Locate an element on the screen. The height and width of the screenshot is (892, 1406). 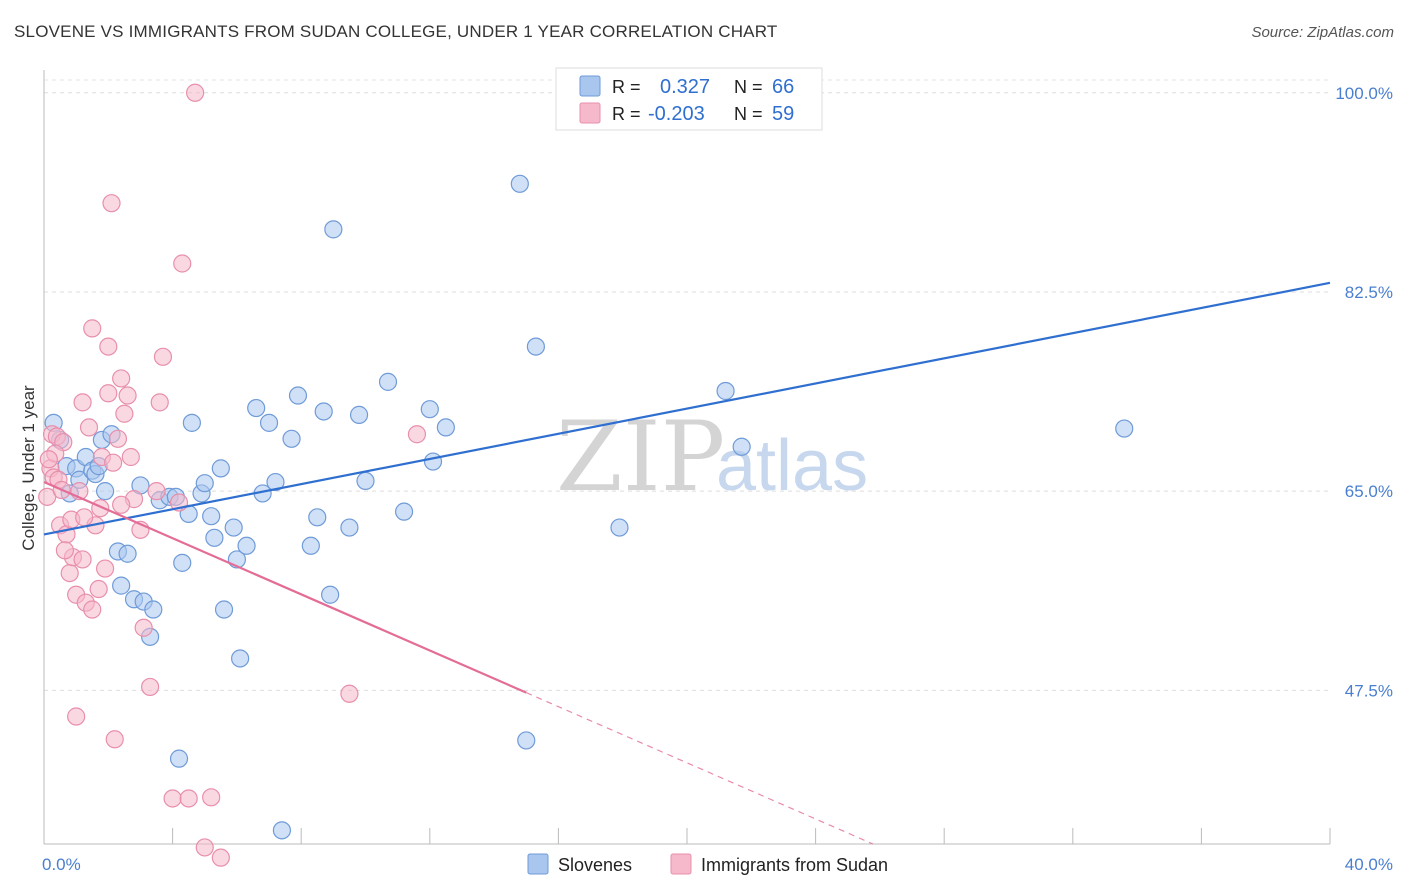
watermark-zip: ZIP is located at coordinates (640, 457).